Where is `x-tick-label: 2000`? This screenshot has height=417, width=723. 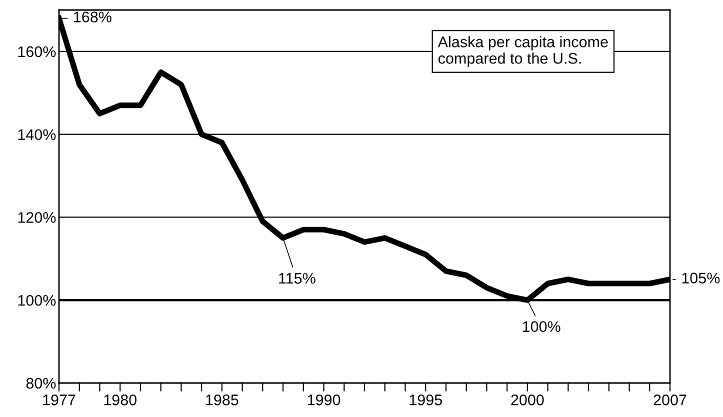
x-tick-label: 2000 is located at coordinates (527, 400).